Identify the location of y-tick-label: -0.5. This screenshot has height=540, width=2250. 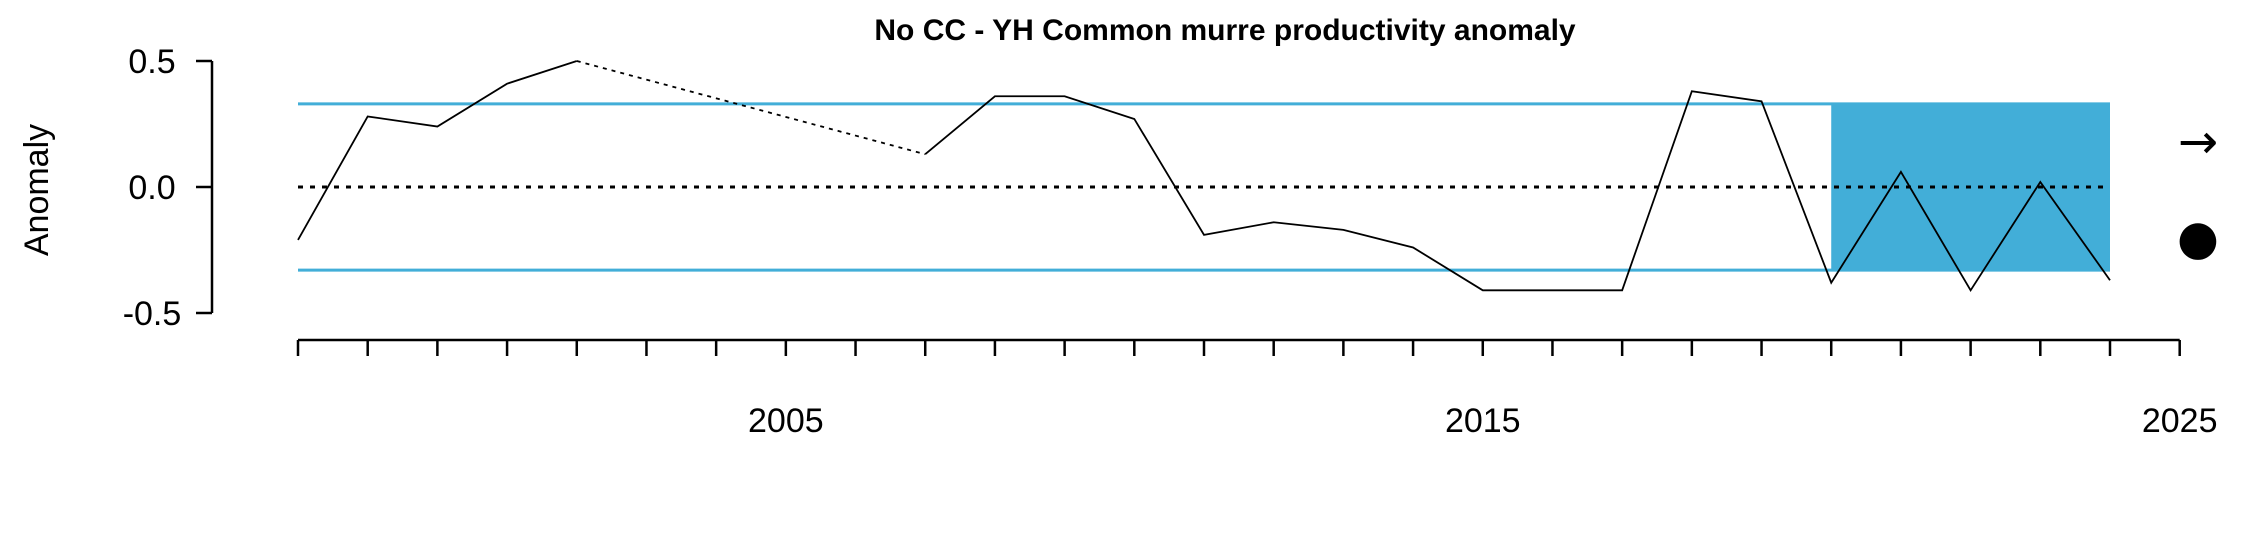
(152, 314).